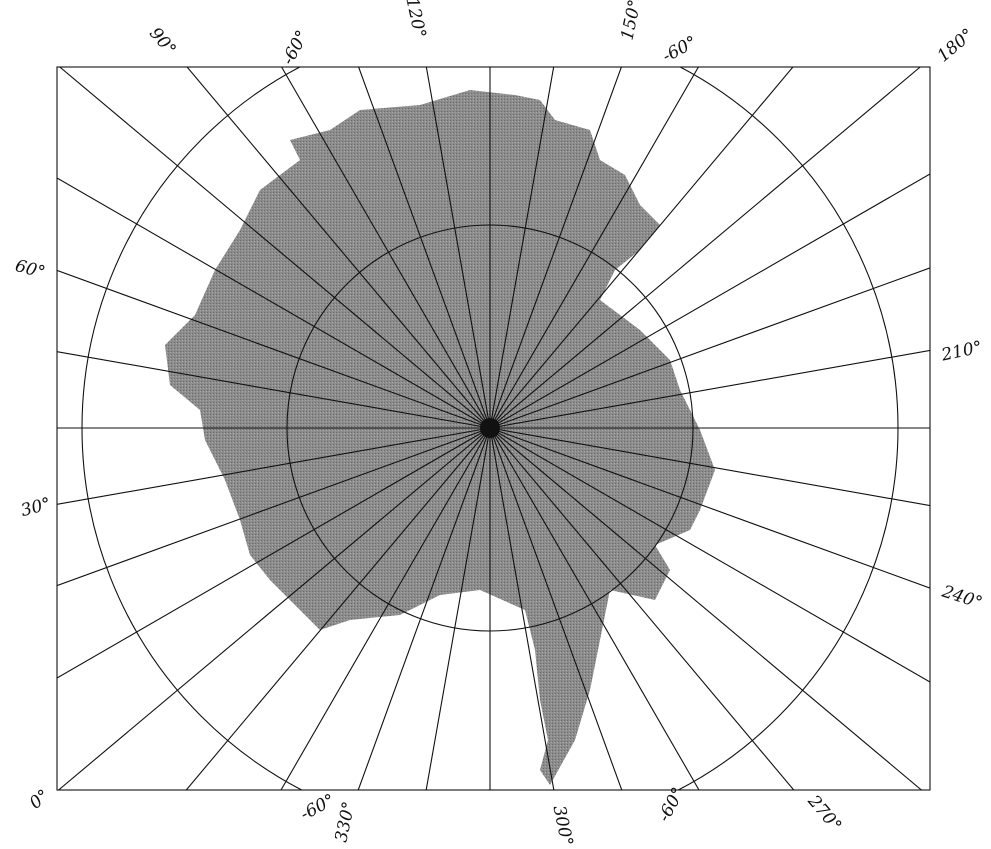  What do you see at coordinates (562, 826) in the screenshot?
I see `longitude-label: 300°` at bounding box center [562, 826].